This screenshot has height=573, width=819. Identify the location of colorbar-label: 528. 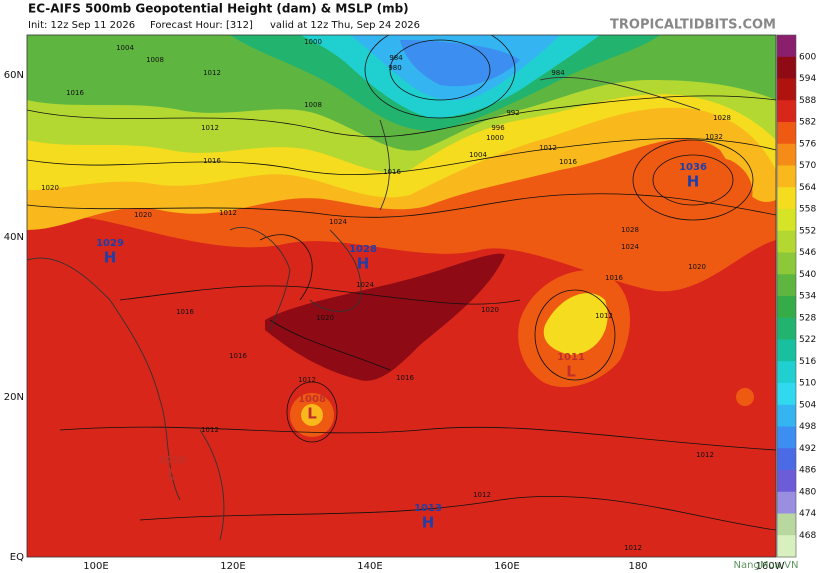
(807, 318).